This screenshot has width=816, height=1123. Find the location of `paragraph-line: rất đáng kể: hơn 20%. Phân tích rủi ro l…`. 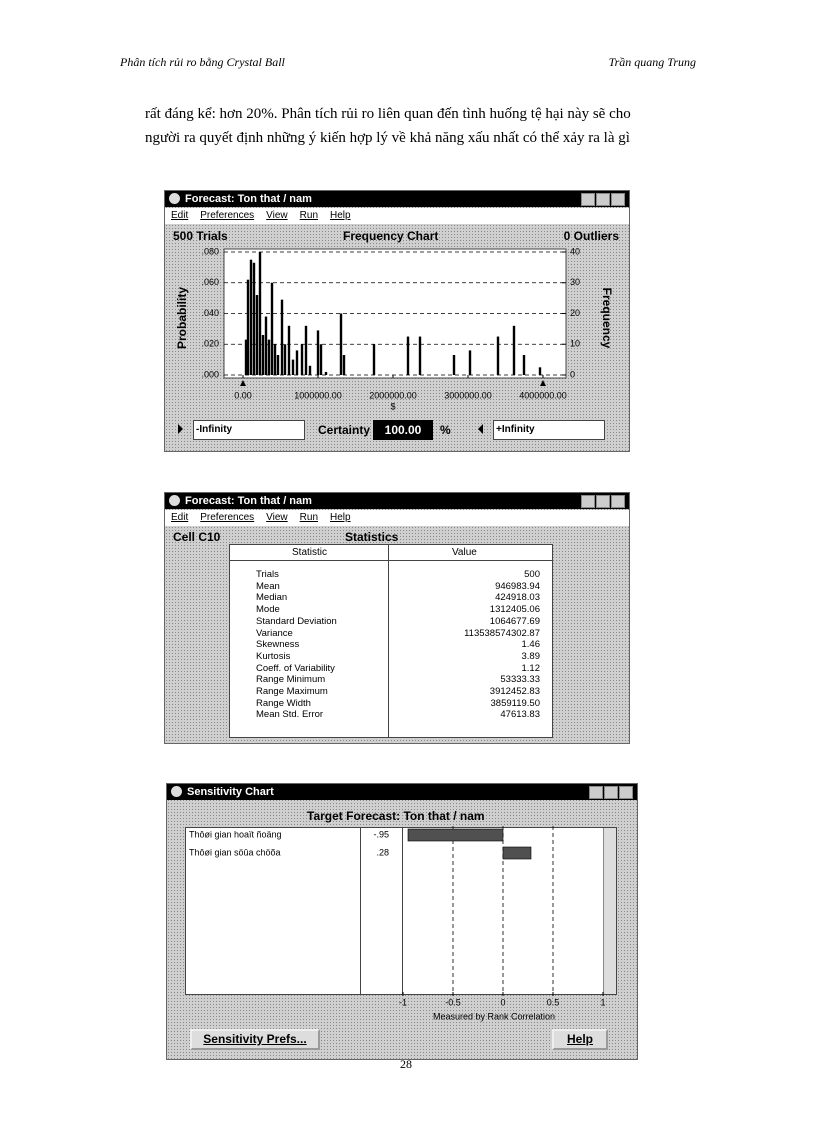

paragraph-line: rất đáng kể: hơn 20%. Phân tích rủi ro l… is located at coordinates (388, 114).